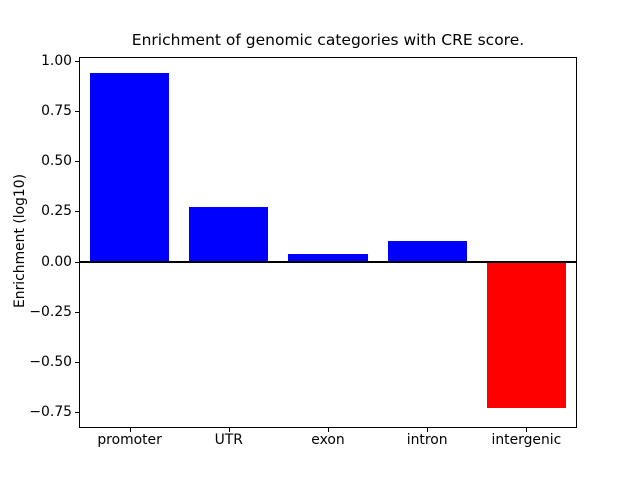 This screenshot has width=640, height=480. Describe the element at coordinates (56, 61) in the screenshot. I see `y-tick-label: 1.00` at that location.